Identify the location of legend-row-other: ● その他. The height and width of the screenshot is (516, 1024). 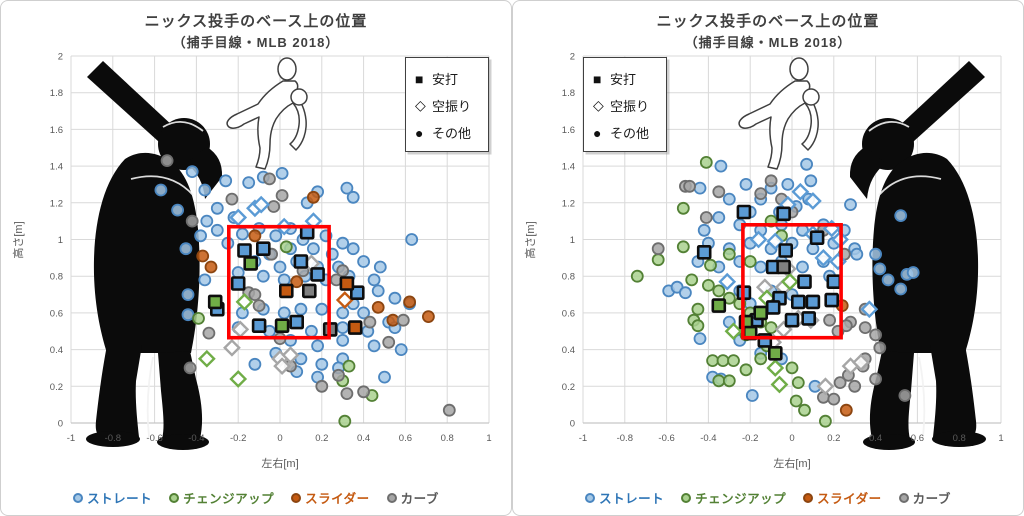
(451, 132).